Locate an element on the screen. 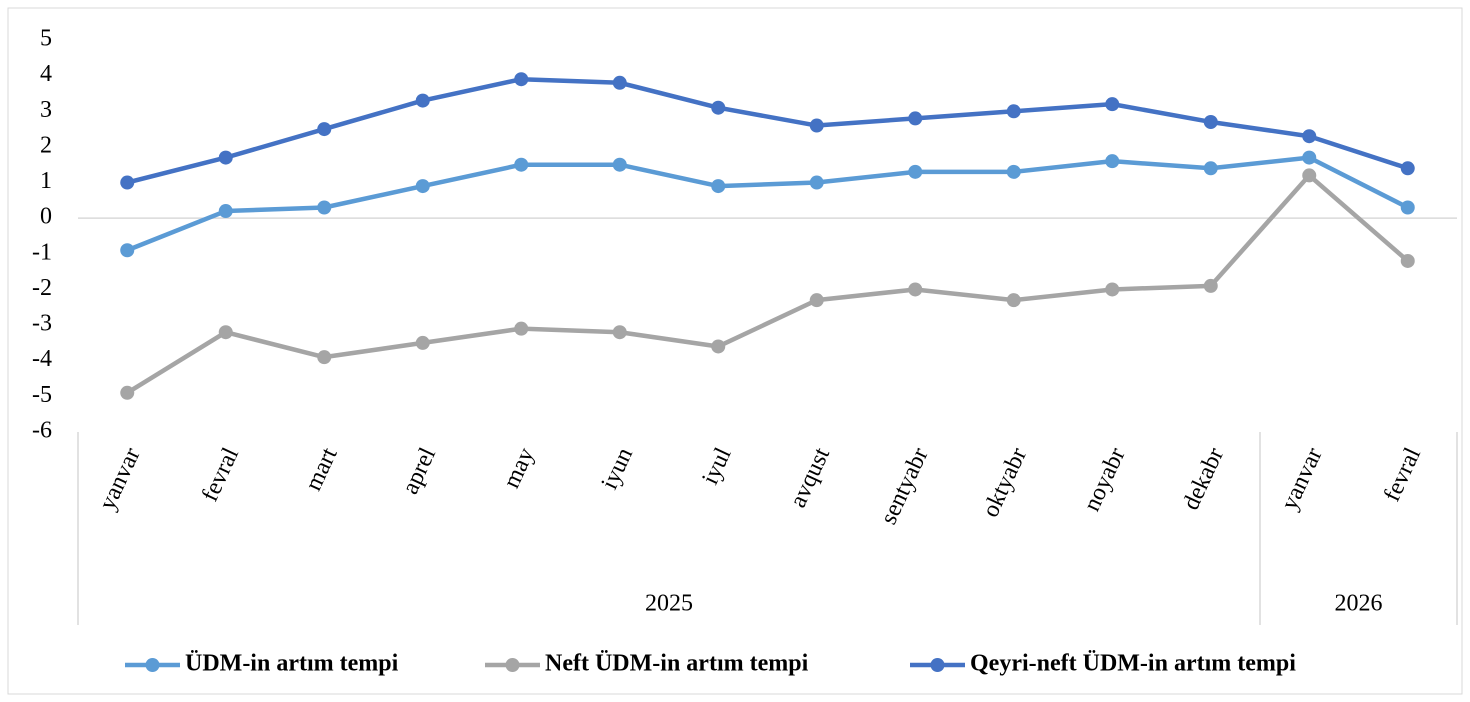  legend-text: Neft ÜDM-in artım tempi is located at coordinates (677, 664).